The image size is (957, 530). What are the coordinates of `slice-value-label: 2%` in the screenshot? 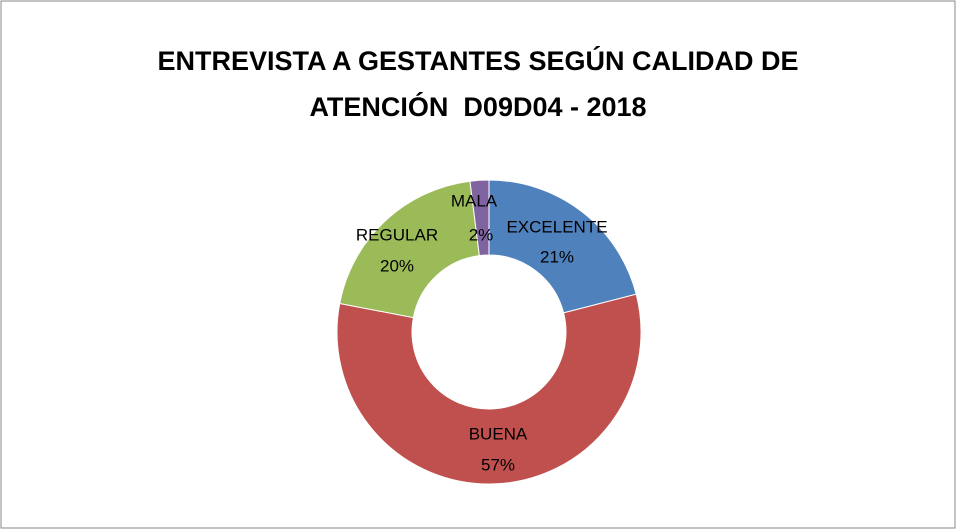 It's located at (481, 234).